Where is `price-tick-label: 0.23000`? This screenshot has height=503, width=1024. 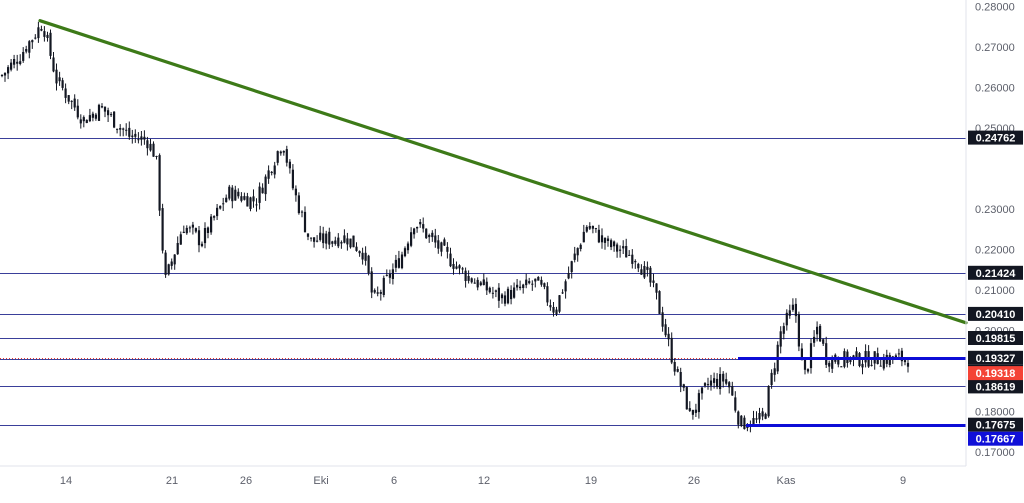
price-tick-label: 0.23000 is located at coordinates (995, 210).